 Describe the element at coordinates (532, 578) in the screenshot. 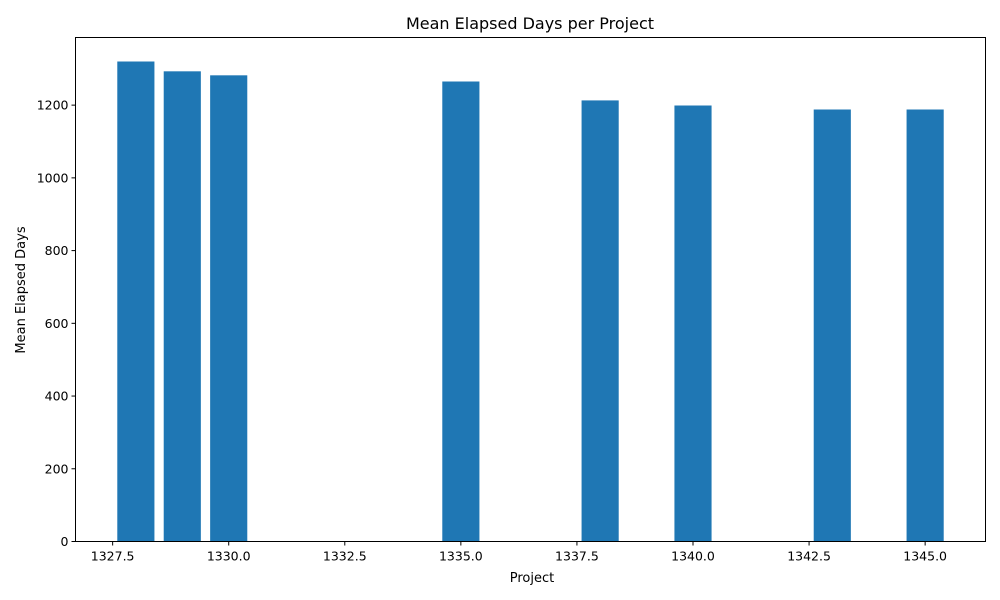

I see `x-axis-label: Project` at that location.